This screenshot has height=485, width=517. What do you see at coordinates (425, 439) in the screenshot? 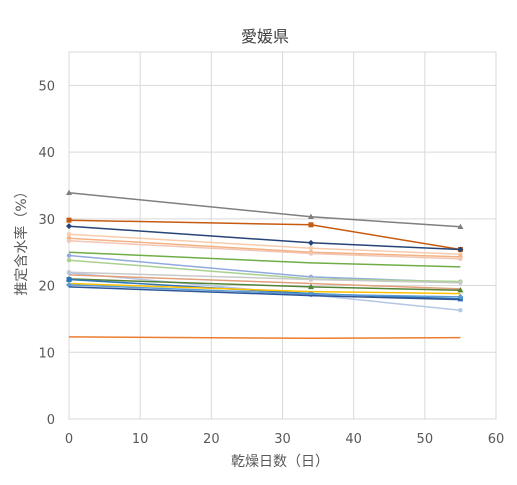
I see `x-tick-label: 50` at bounding box center [425, 439].